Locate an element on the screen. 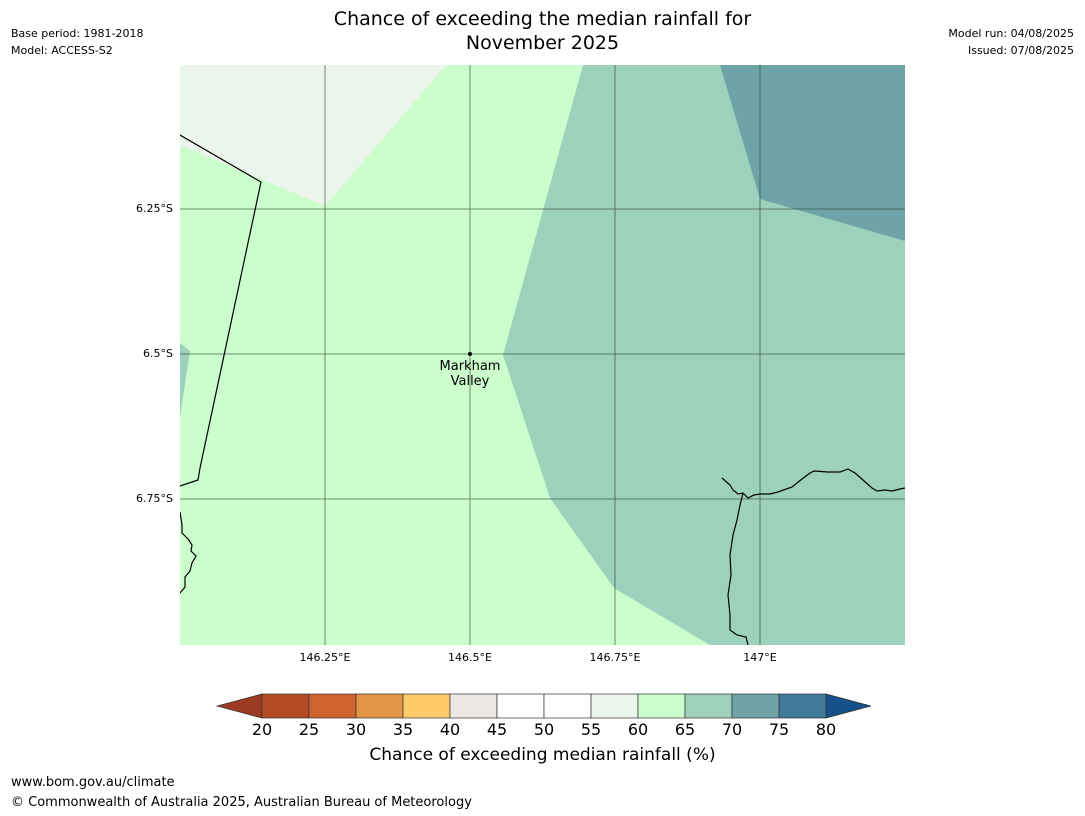 This screenshot has height=816, width=1085. lon-label-146-5: 146.5°E is located at coordinates (470, 657).